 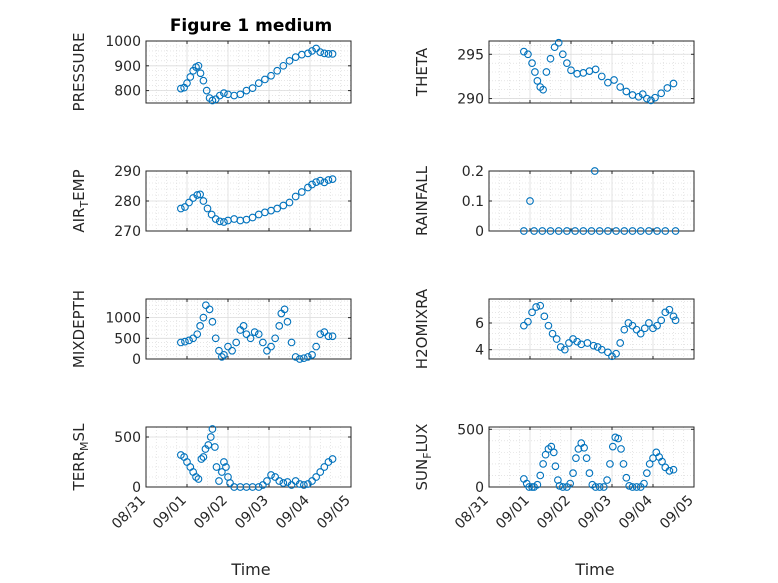 What do you see at coordinates (211, 202) in the screenshot?
I see `subplot-3: 270 280 290 AIRTEMP` at bounding box center [211, 202].